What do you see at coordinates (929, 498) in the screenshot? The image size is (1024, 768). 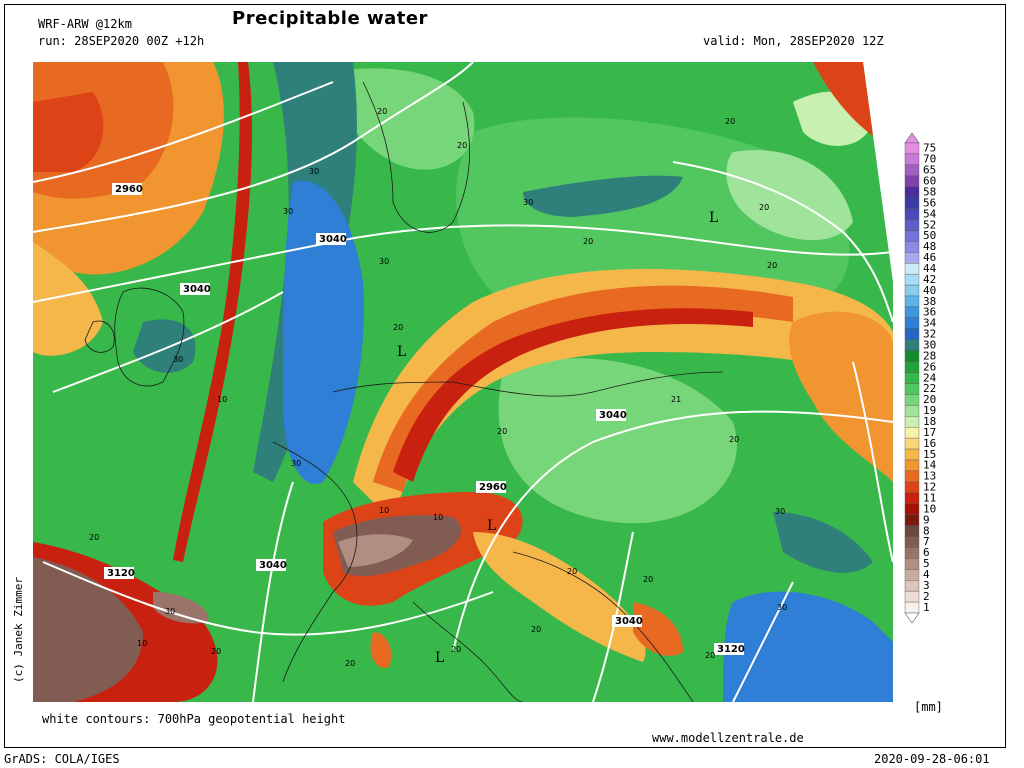 I see `colorbar-level-label: 11` at bounding box center [929, 498].